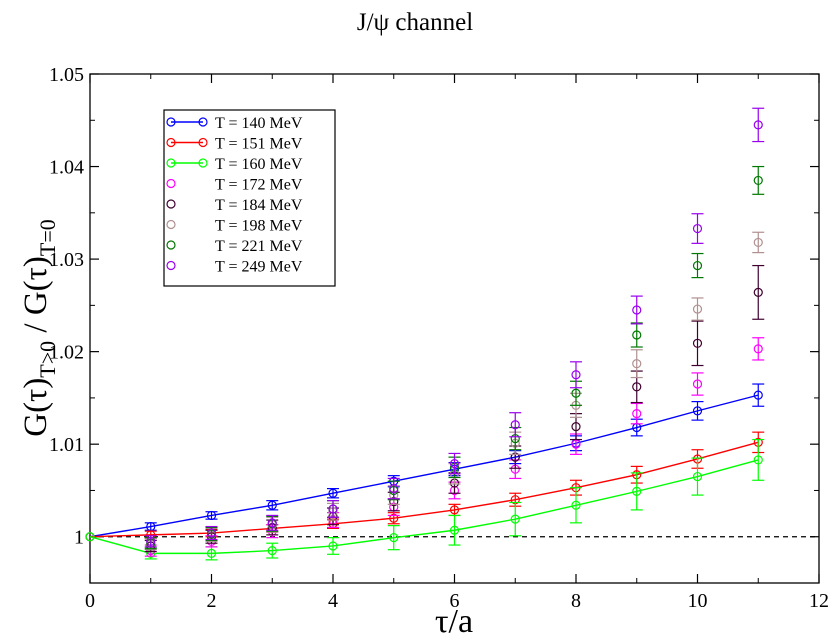 The width and height of the screenshot is (830, 639). I want to click on legend-item-6: T = 221 MeV, so click(234, 246).